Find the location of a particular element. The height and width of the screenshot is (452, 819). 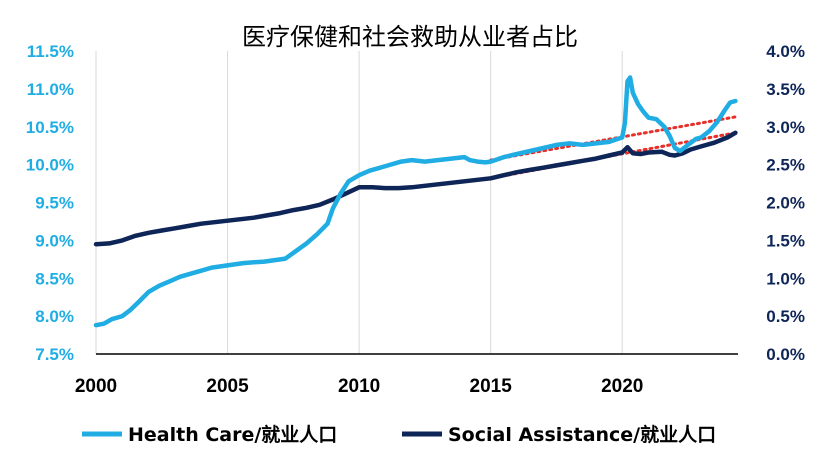

left-tick-label: 11.5% is located at coordinates (50, 51).